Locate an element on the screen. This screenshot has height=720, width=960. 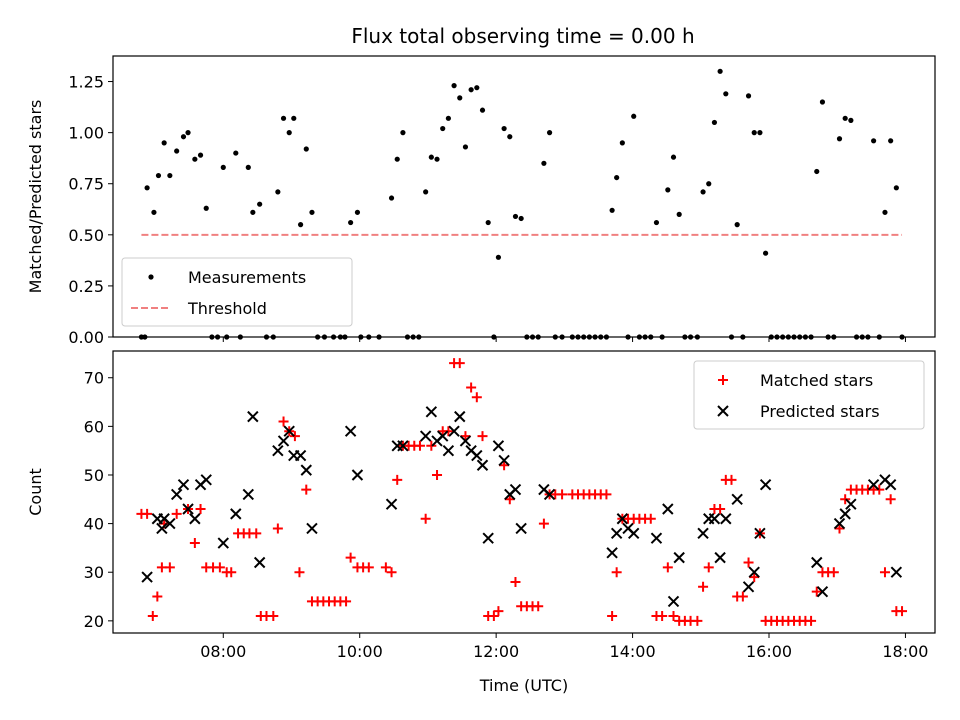
x-tick-label: 14:00 is located at coordinates (633, 651).